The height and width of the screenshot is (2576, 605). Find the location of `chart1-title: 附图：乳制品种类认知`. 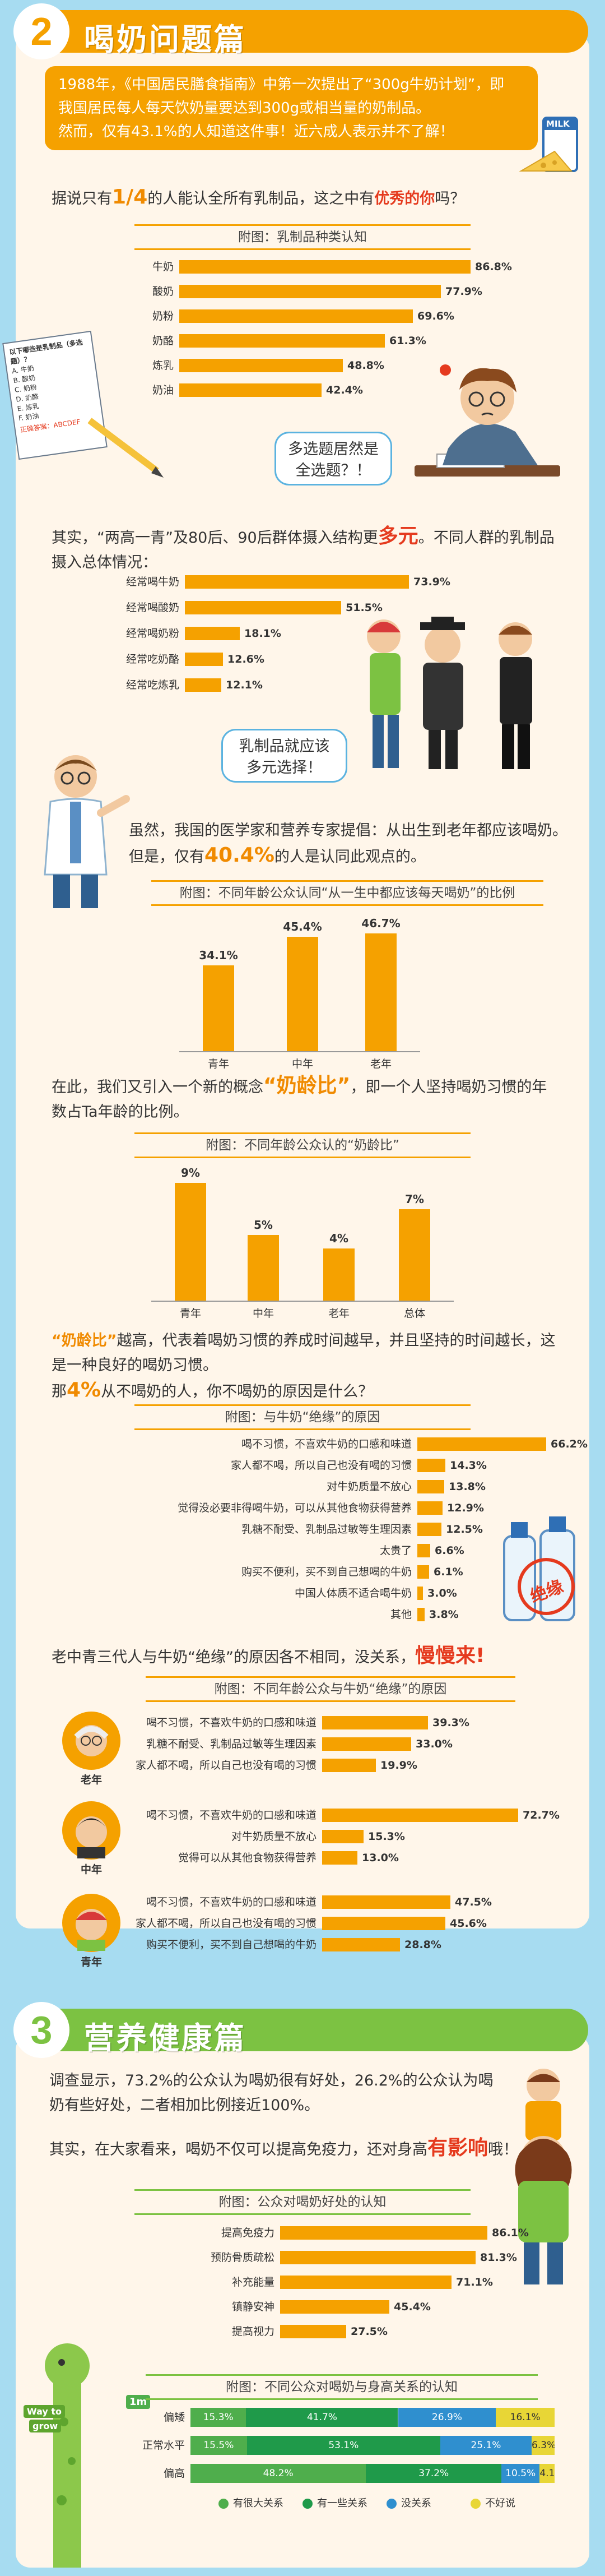

chart1-title: 附图：乳制品种类认知 is located at coordinates (302, 237).